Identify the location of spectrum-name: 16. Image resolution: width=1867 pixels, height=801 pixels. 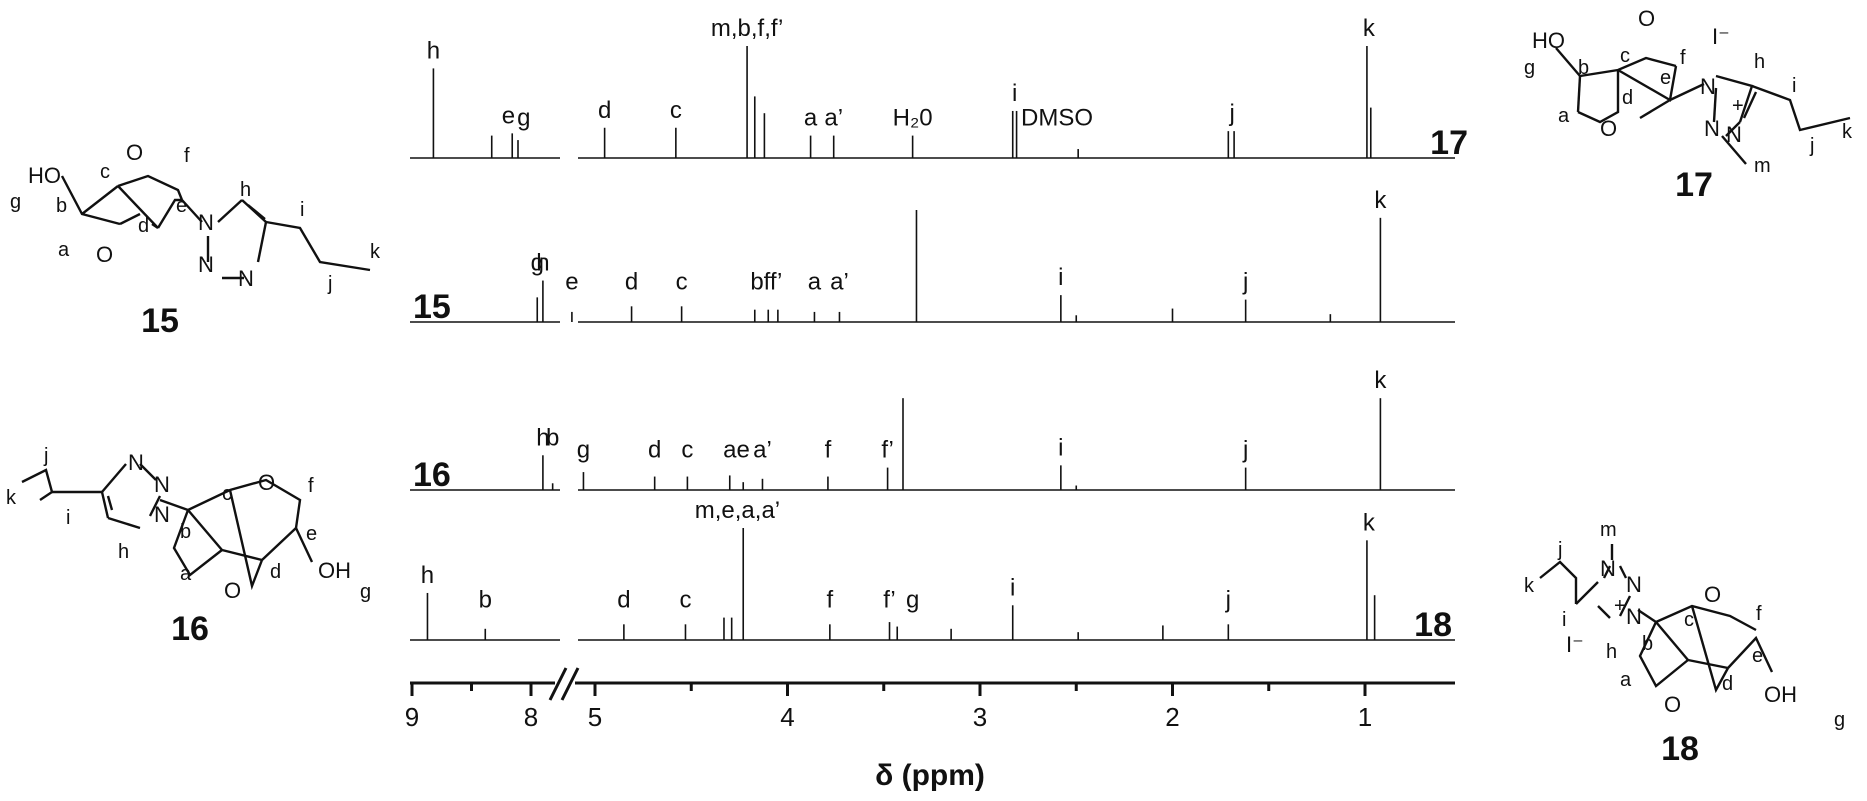
(432, 475).